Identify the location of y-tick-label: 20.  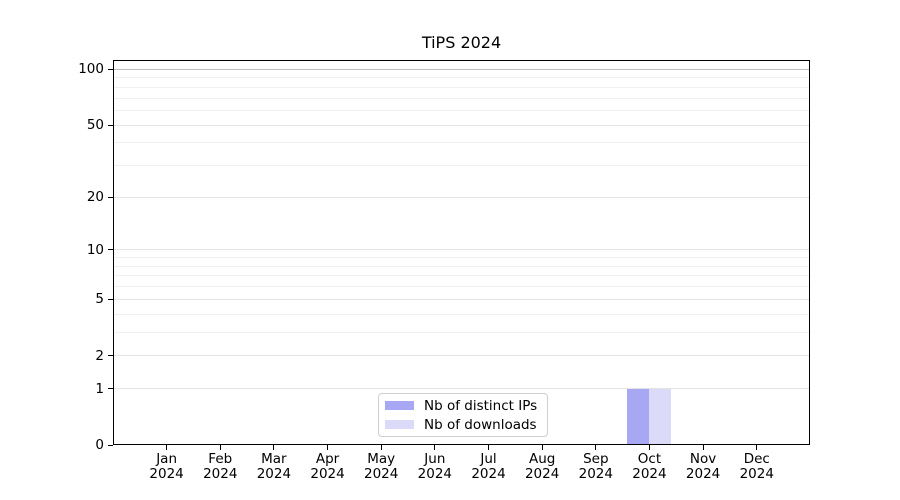
(95, 197).